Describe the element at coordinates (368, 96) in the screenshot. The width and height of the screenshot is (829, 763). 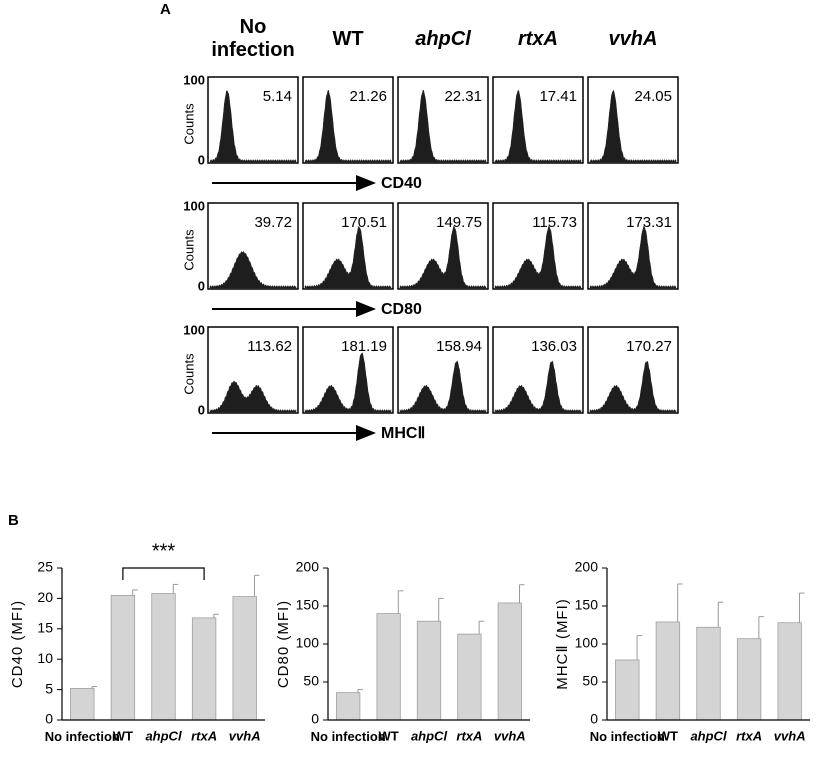
I see `mfi-value: 21.26` at that location.